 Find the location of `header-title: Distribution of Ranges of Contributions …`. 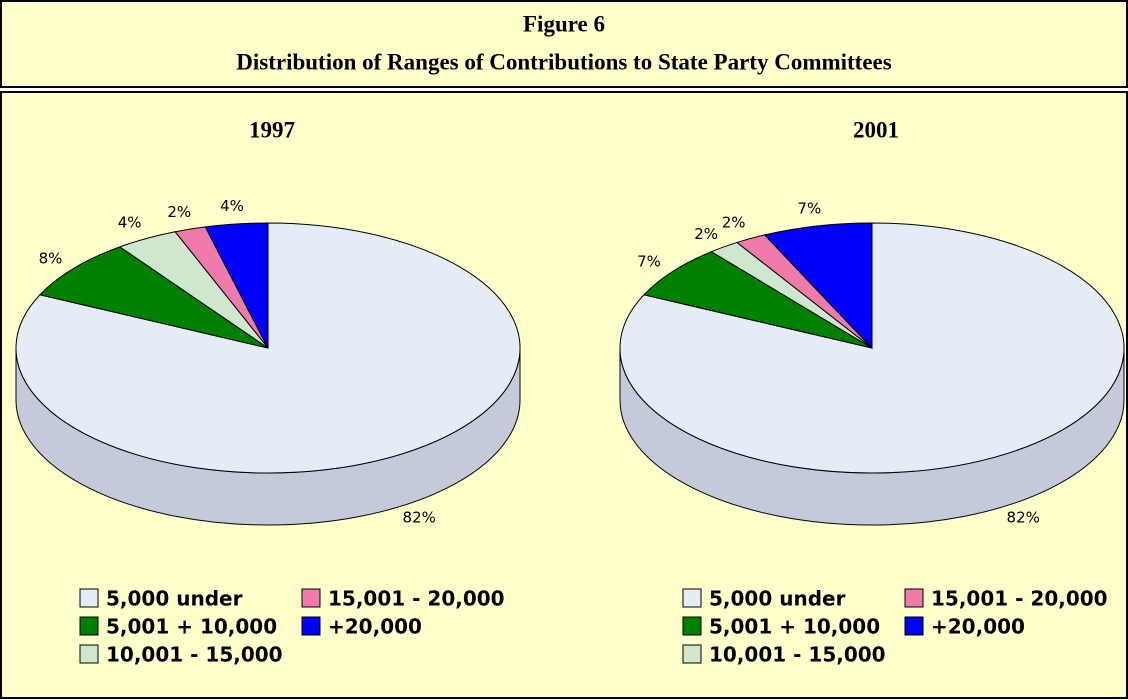

header-title: Distribution of Ranges of Contributions … is located at coordinates (563, 61).